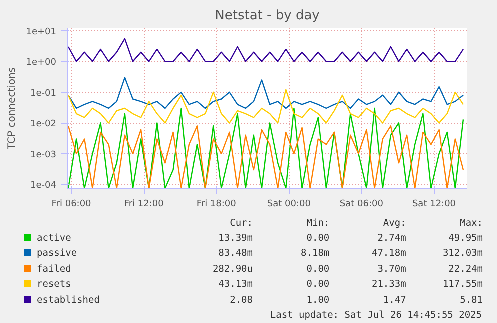  I want to click on text: Cur:, so click(241, 224).